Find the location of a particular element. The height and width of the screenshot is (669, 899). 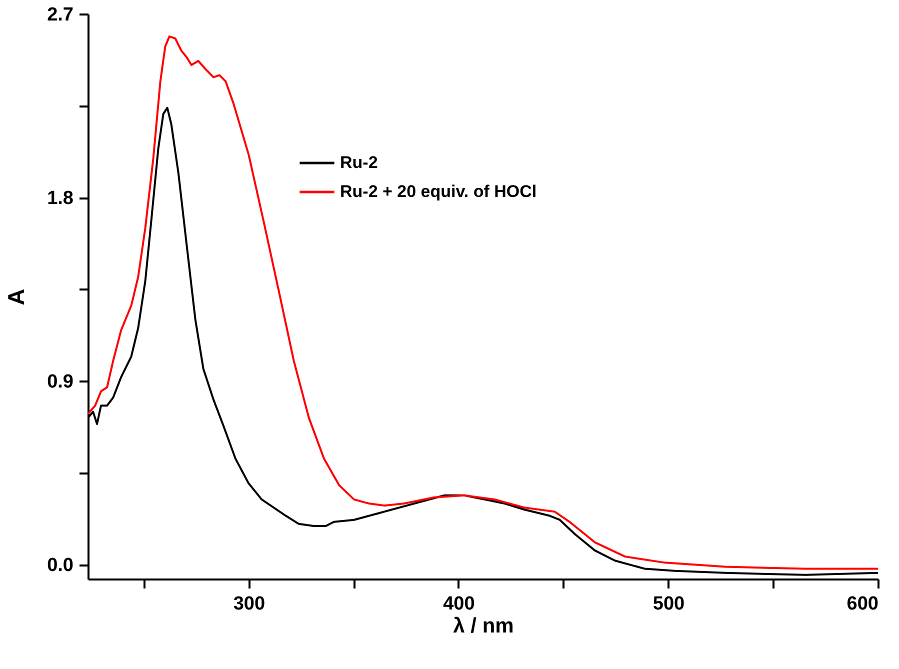

x-tick-label: 400 is located at coordinates (459, 604).